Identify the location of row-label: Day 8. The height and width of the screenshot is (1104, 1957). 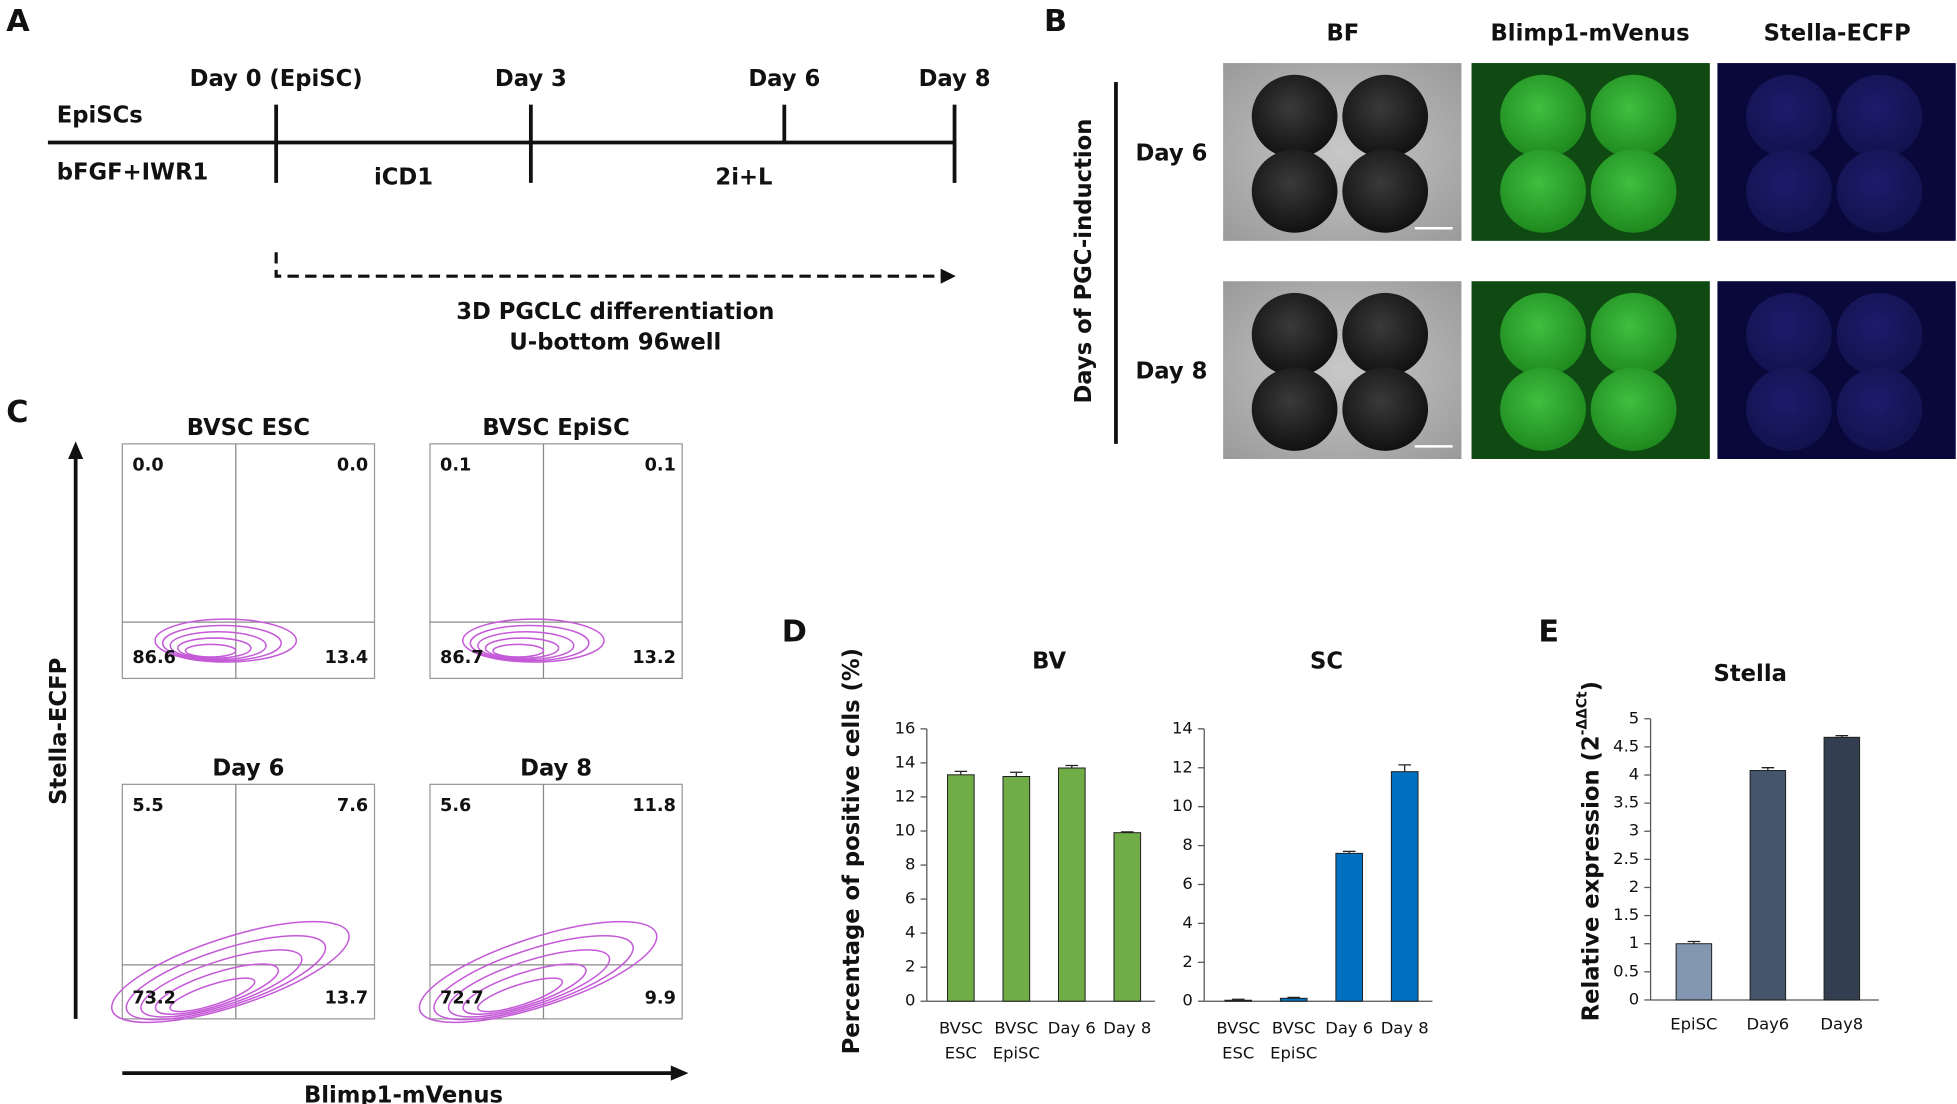
(1171, 371).